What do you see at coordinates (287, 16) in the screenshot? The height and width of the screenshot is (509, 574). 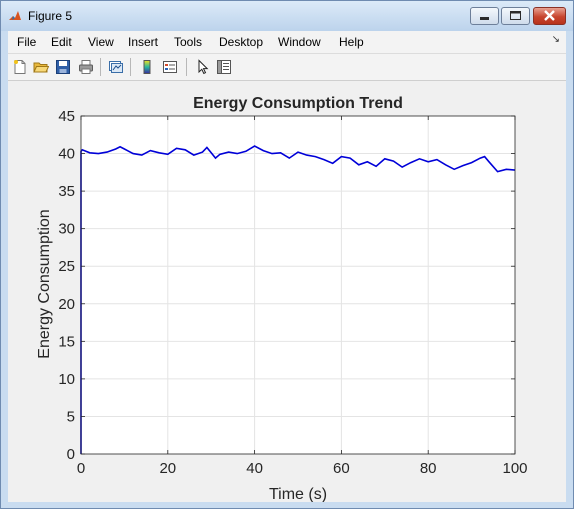 I see `title-bar: Figure 5` at bounding box center [287, 16].